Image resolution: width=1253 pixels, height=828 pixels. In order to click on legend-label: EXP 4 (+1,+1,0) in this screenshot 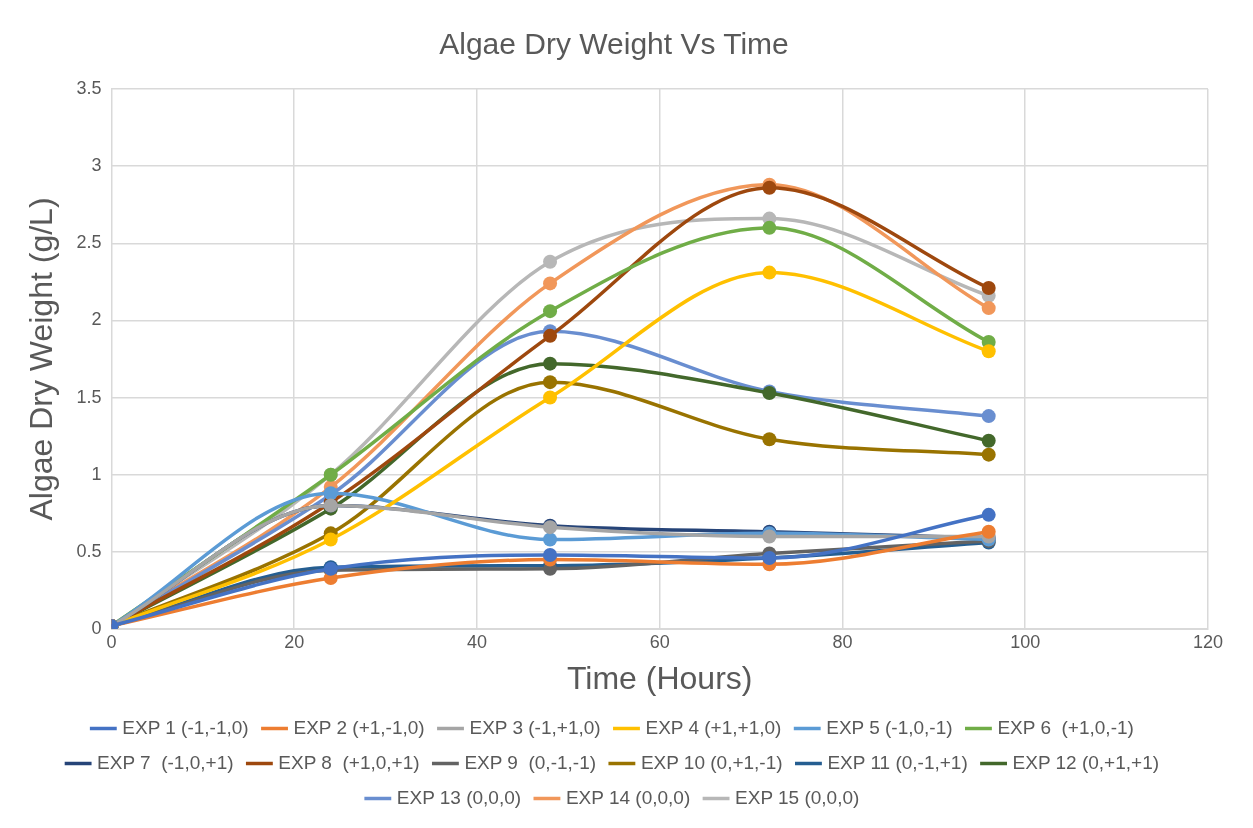, I will do `click(713, 727)`.